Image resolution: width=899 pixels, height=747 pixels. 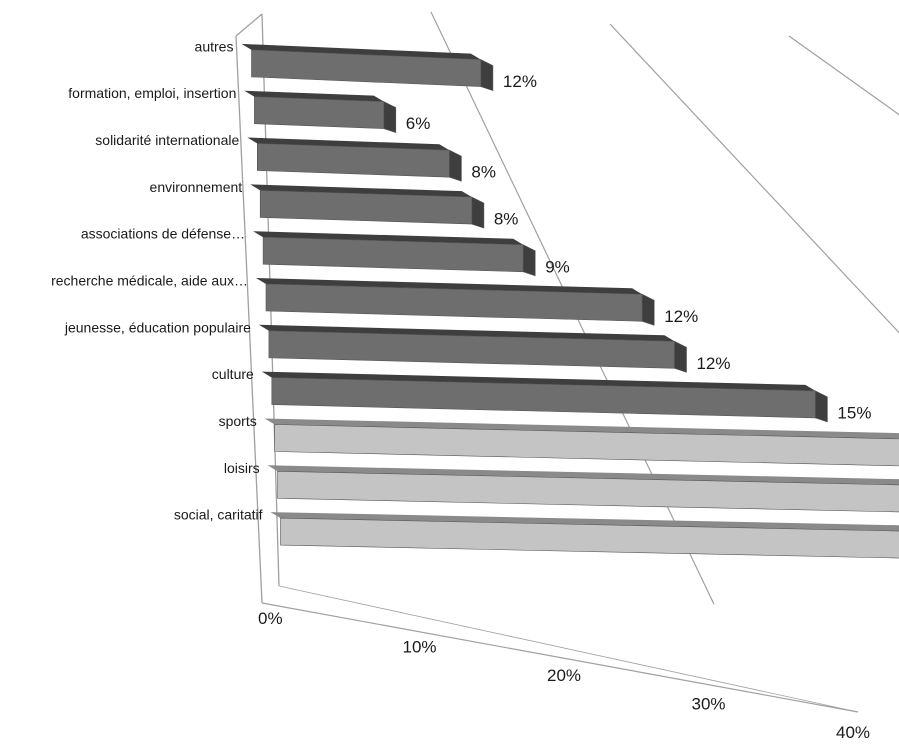 What do you see at coordinates (557, 266) in the screenshot?
I see `value-label: 9%` at bounding box center [557, 266].